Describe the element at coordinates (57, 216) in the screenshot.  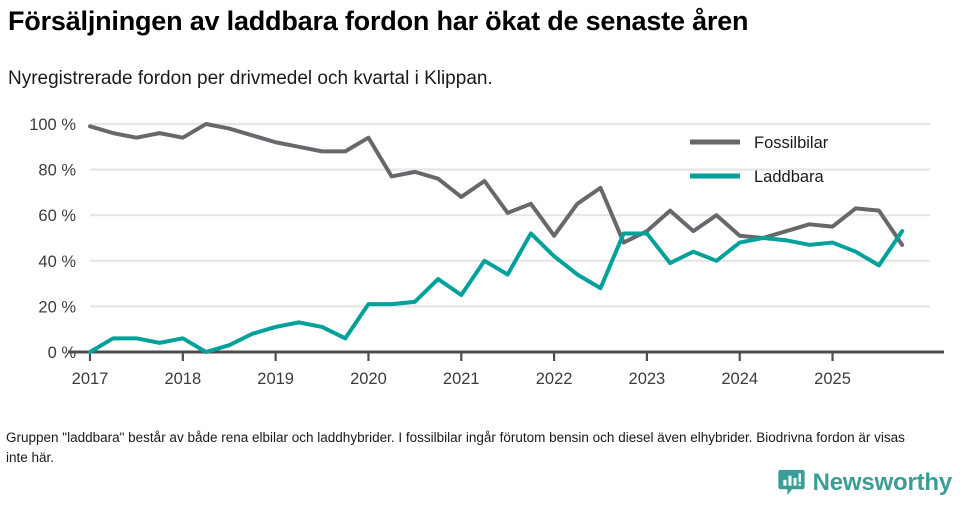
I see `y-tick-label: 60 %` at that location.